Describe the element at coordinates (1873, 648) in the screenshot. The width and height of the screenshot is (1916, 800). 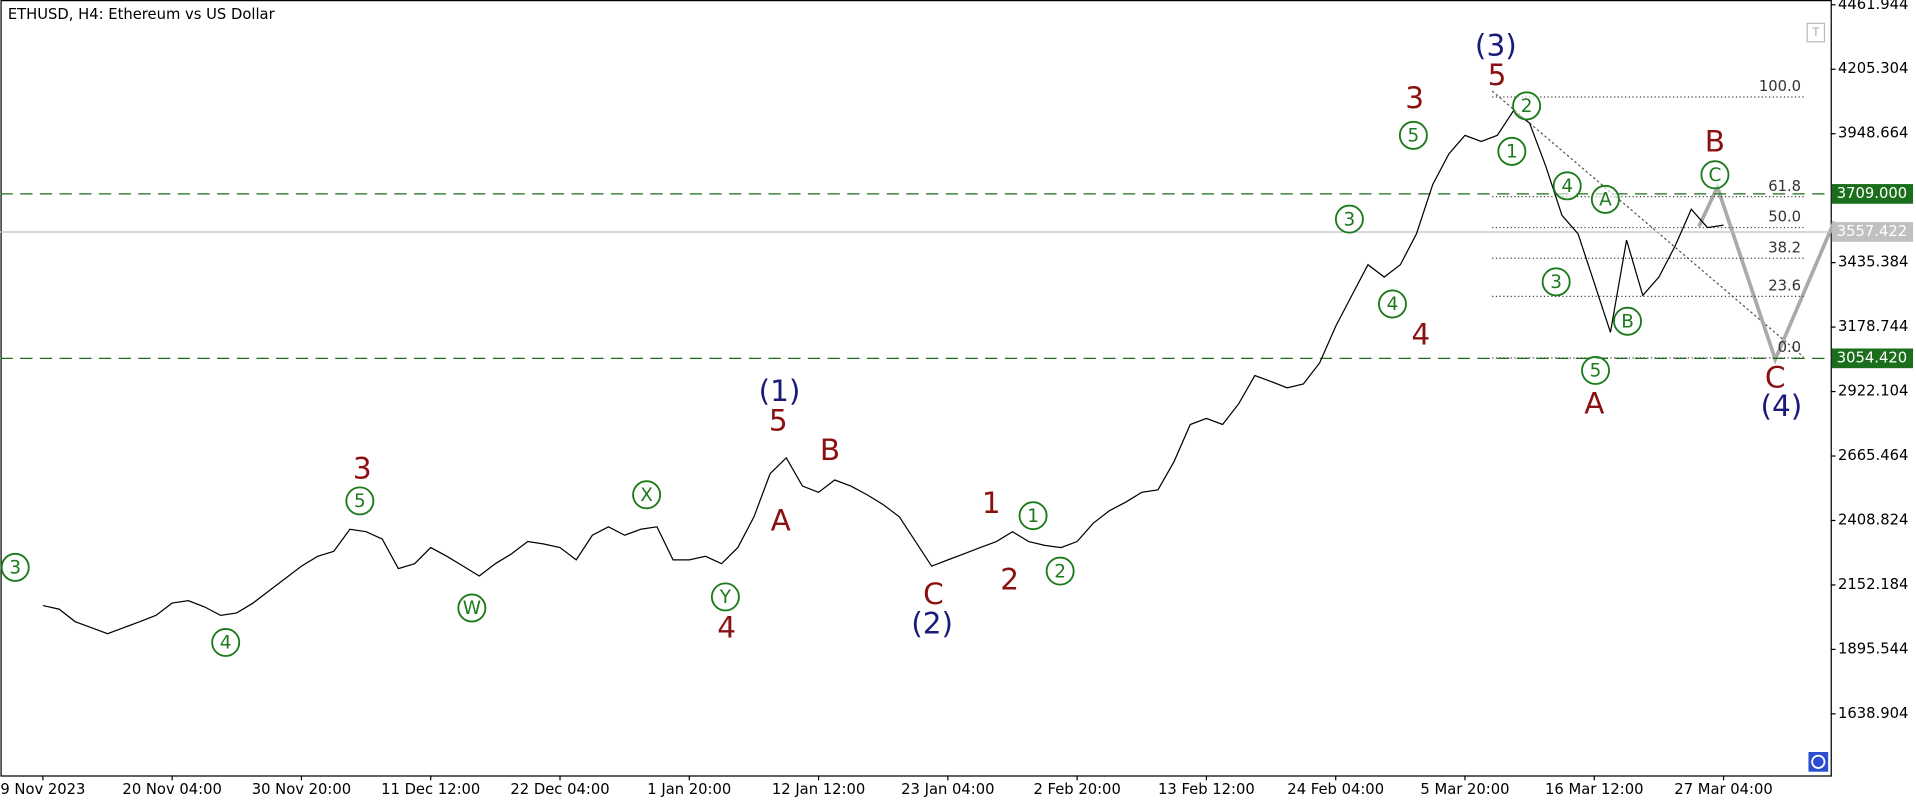
I see `y-tick-label: 1895.544` at that location.